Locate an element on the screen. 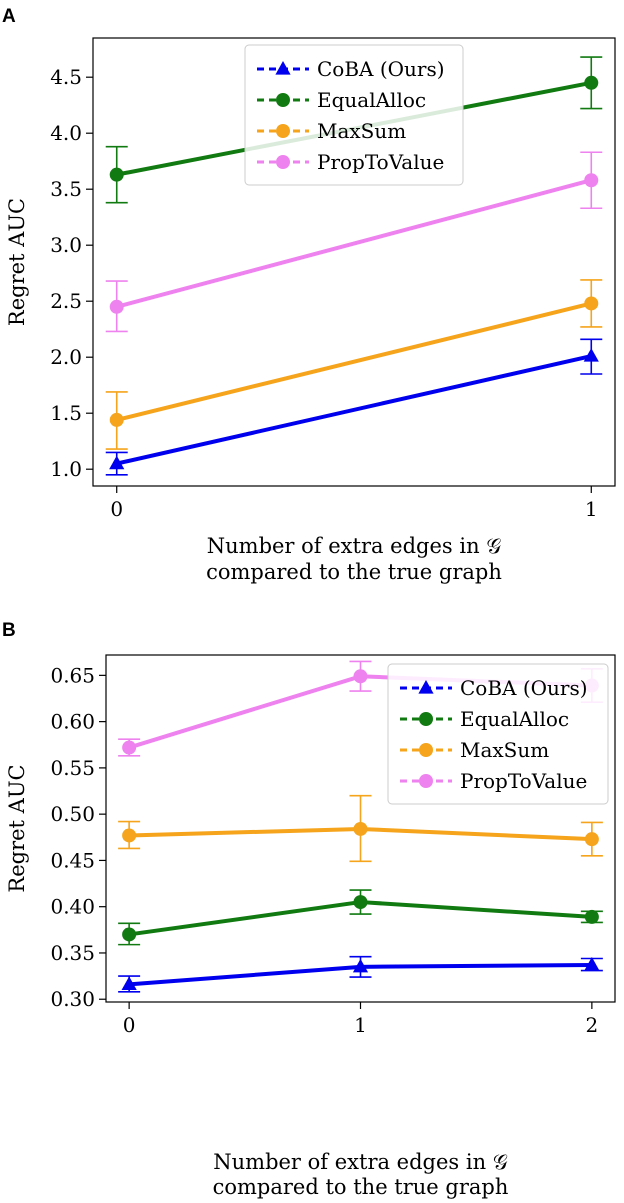 This screenshot has height=1203, width=624. panel-b-ytick-label: 0.35 is located at coordinates (72, 953).